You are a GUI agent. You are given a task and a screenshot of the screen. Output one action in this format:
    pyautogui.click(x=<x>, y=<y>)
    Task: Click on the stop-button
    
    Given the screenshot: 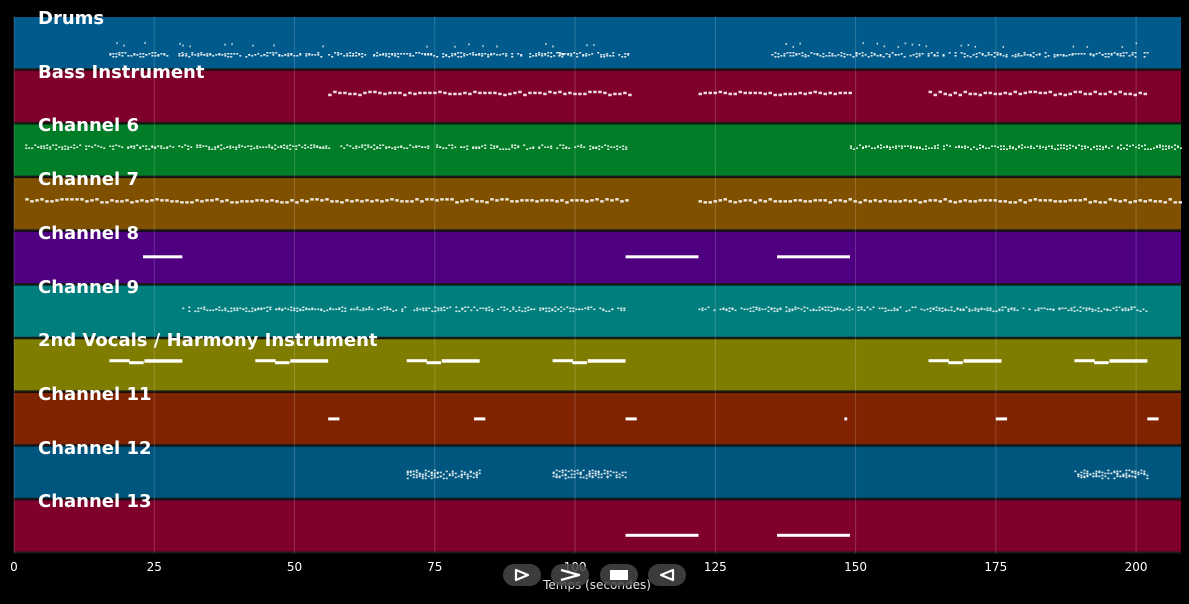 What is the action you would take?
    pyautogui.click(x=619, y=575)
    